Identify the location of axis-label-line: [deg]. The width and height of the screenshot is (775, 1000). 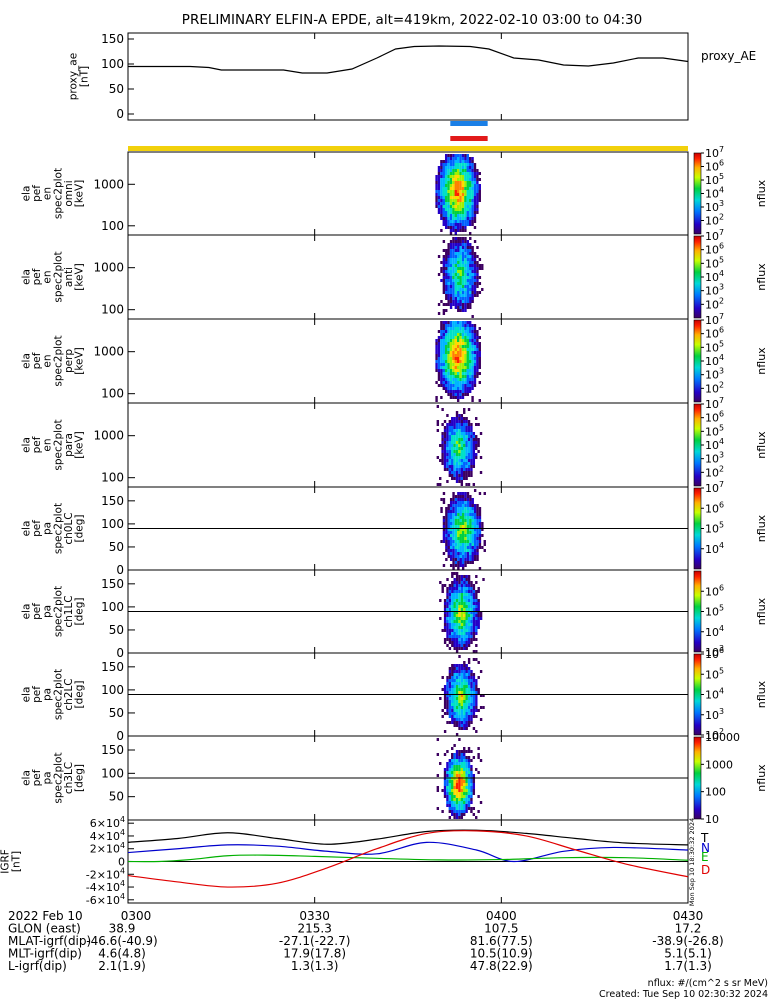
(80, 778).